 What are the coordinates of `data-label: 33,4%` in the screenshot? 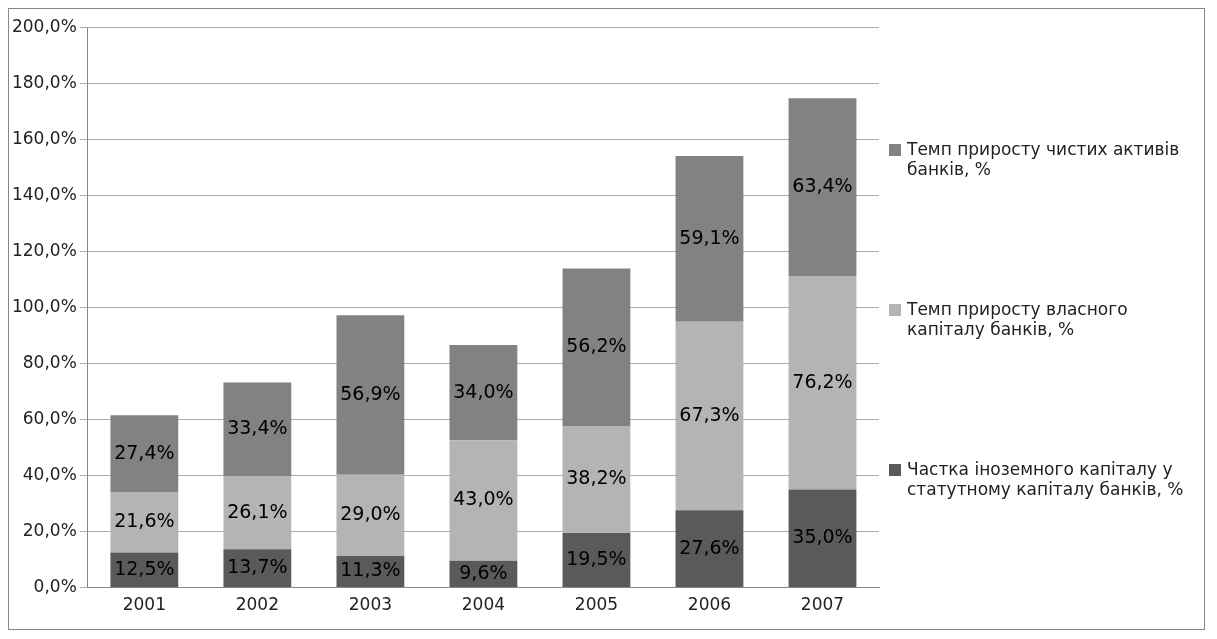 It's located at (257, 427).